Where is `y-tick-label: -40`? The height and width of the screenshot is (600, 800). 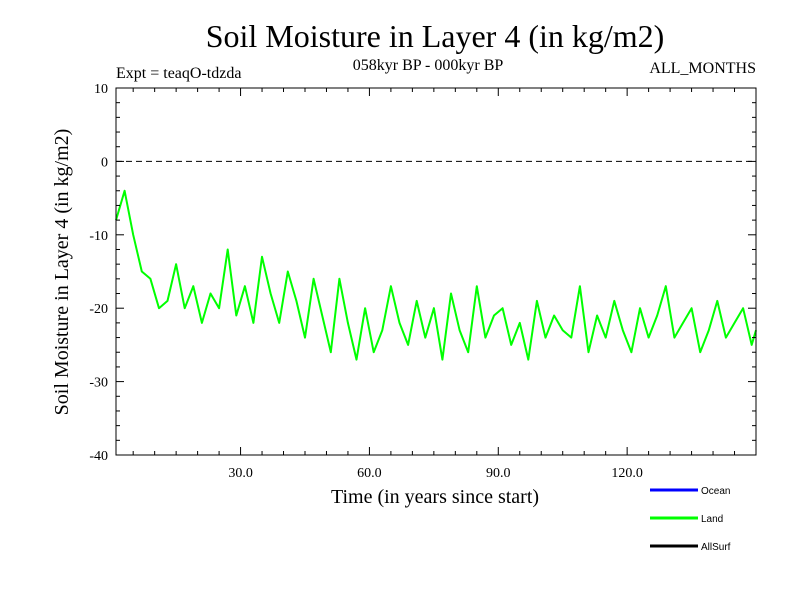 y-tick-label: -40 is located at coordinates (98, 456).